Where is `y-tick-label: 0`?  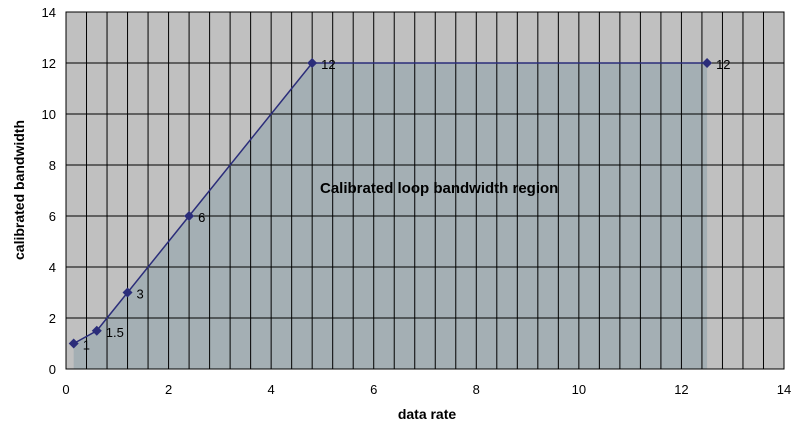
y-tick-label: 0 is located at coordinates (52, 369).